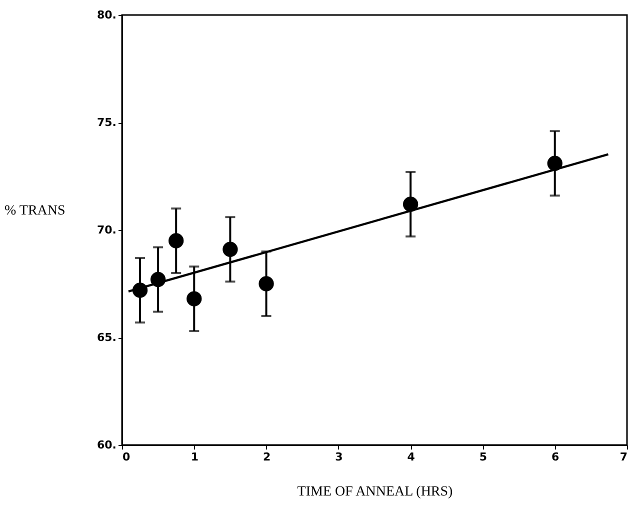 The image size is (630, 513). Describe the element at coordinates (483, 457) in the screenshot. I see `x-tick-label: 5` at that location.